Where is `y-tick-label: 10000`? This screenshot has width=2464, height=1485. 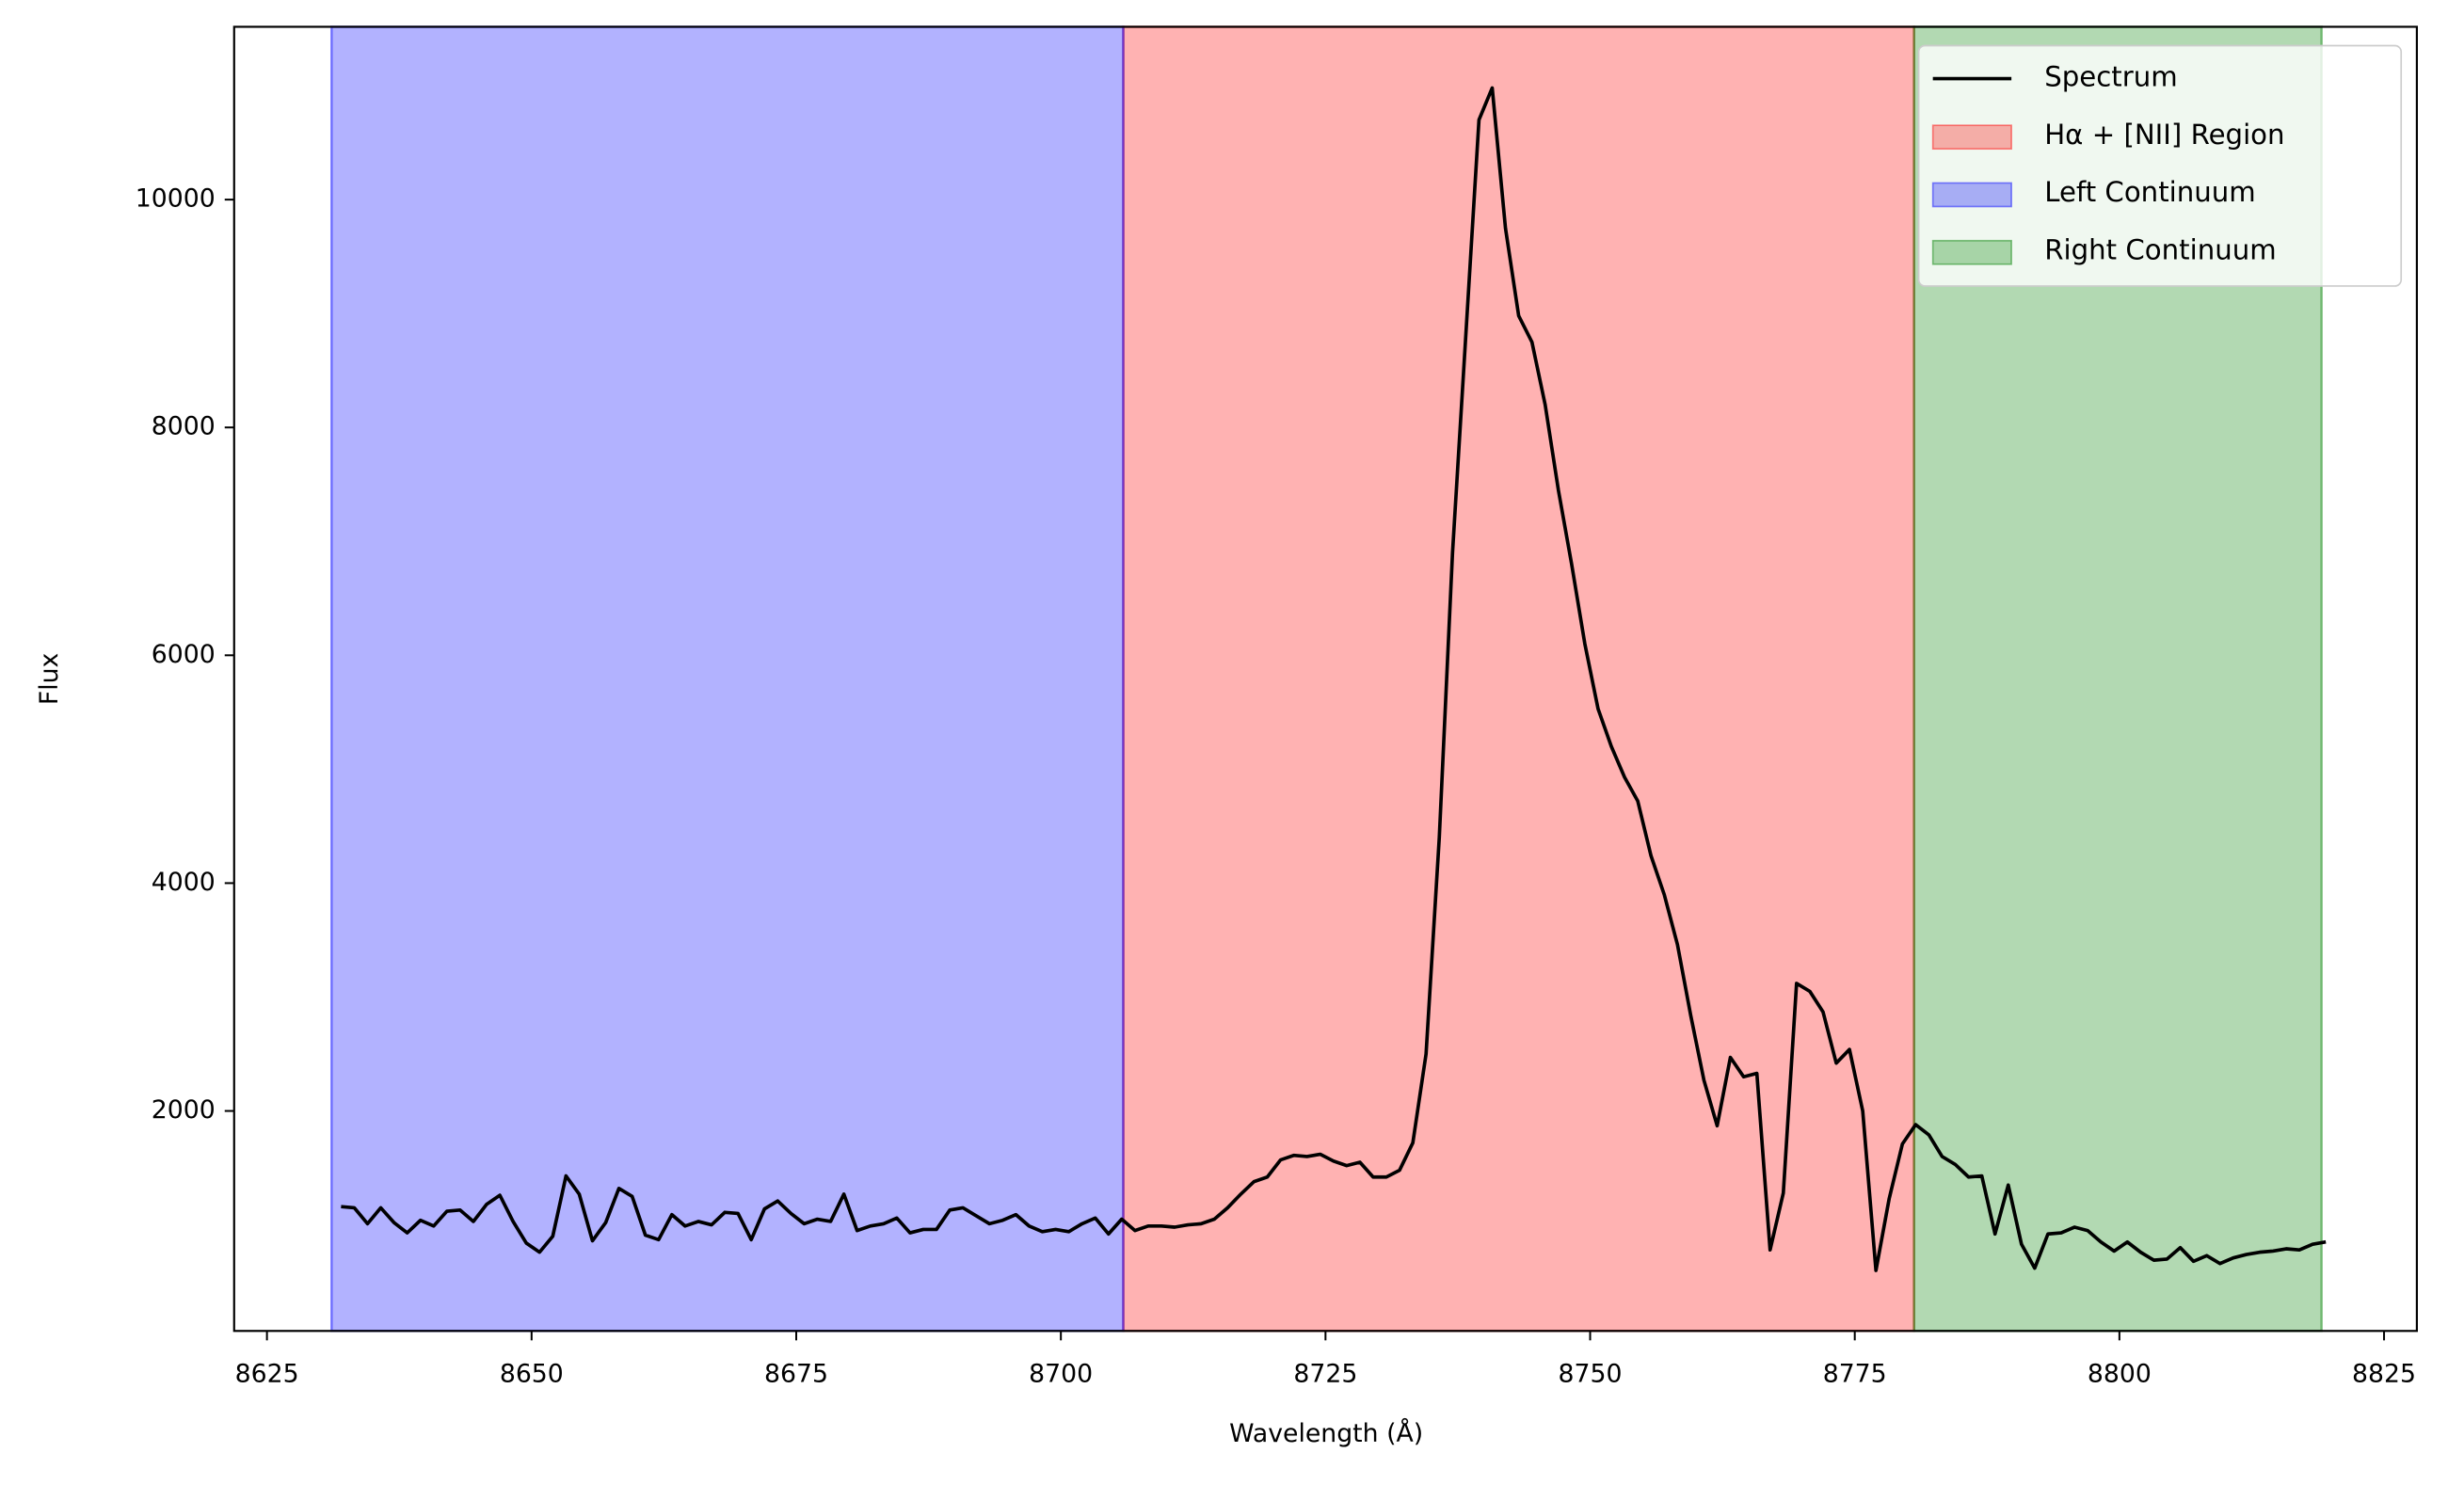 y-tick-label: 10000 is located at coordinates (176, 199).